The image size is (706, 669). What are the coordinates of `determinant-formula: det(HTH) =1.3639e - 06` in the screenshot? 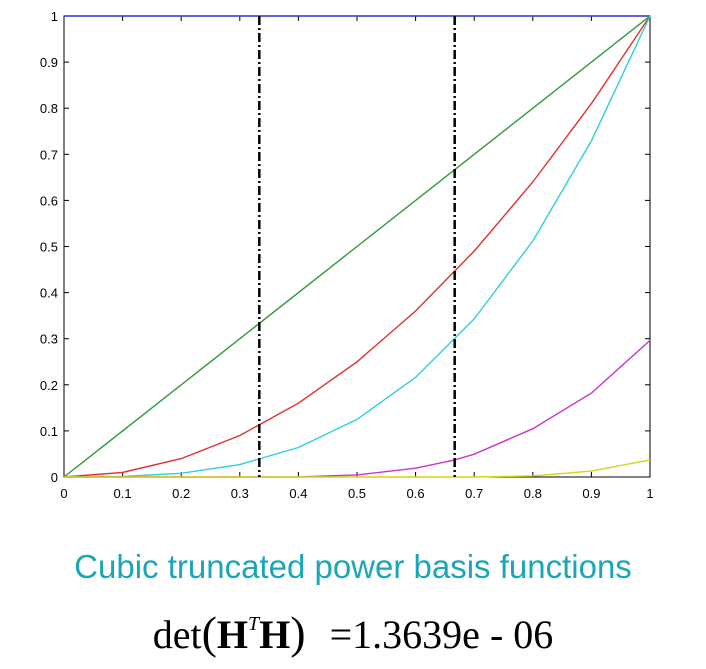 It's located at (353, 632).